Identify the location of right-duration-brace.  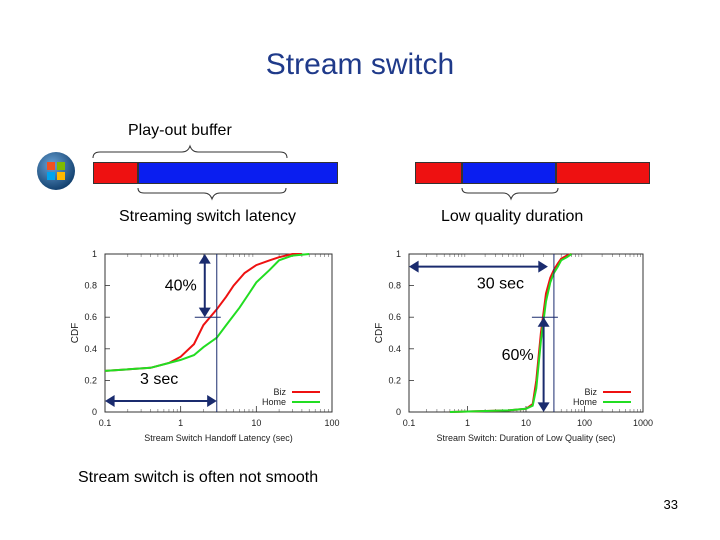
(510, 194).